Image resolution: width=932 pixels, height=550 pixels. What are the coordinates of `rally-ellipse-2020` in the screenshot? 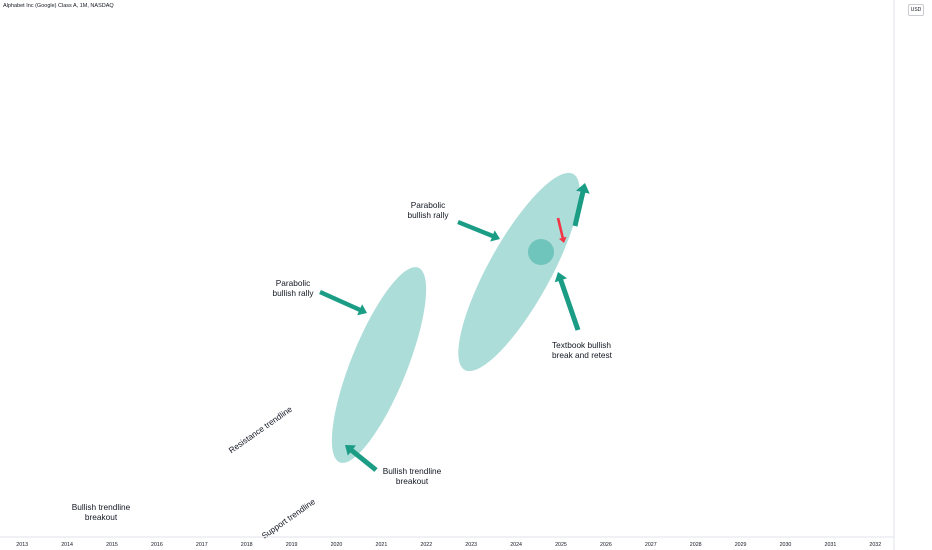 It's located at (379, 365).